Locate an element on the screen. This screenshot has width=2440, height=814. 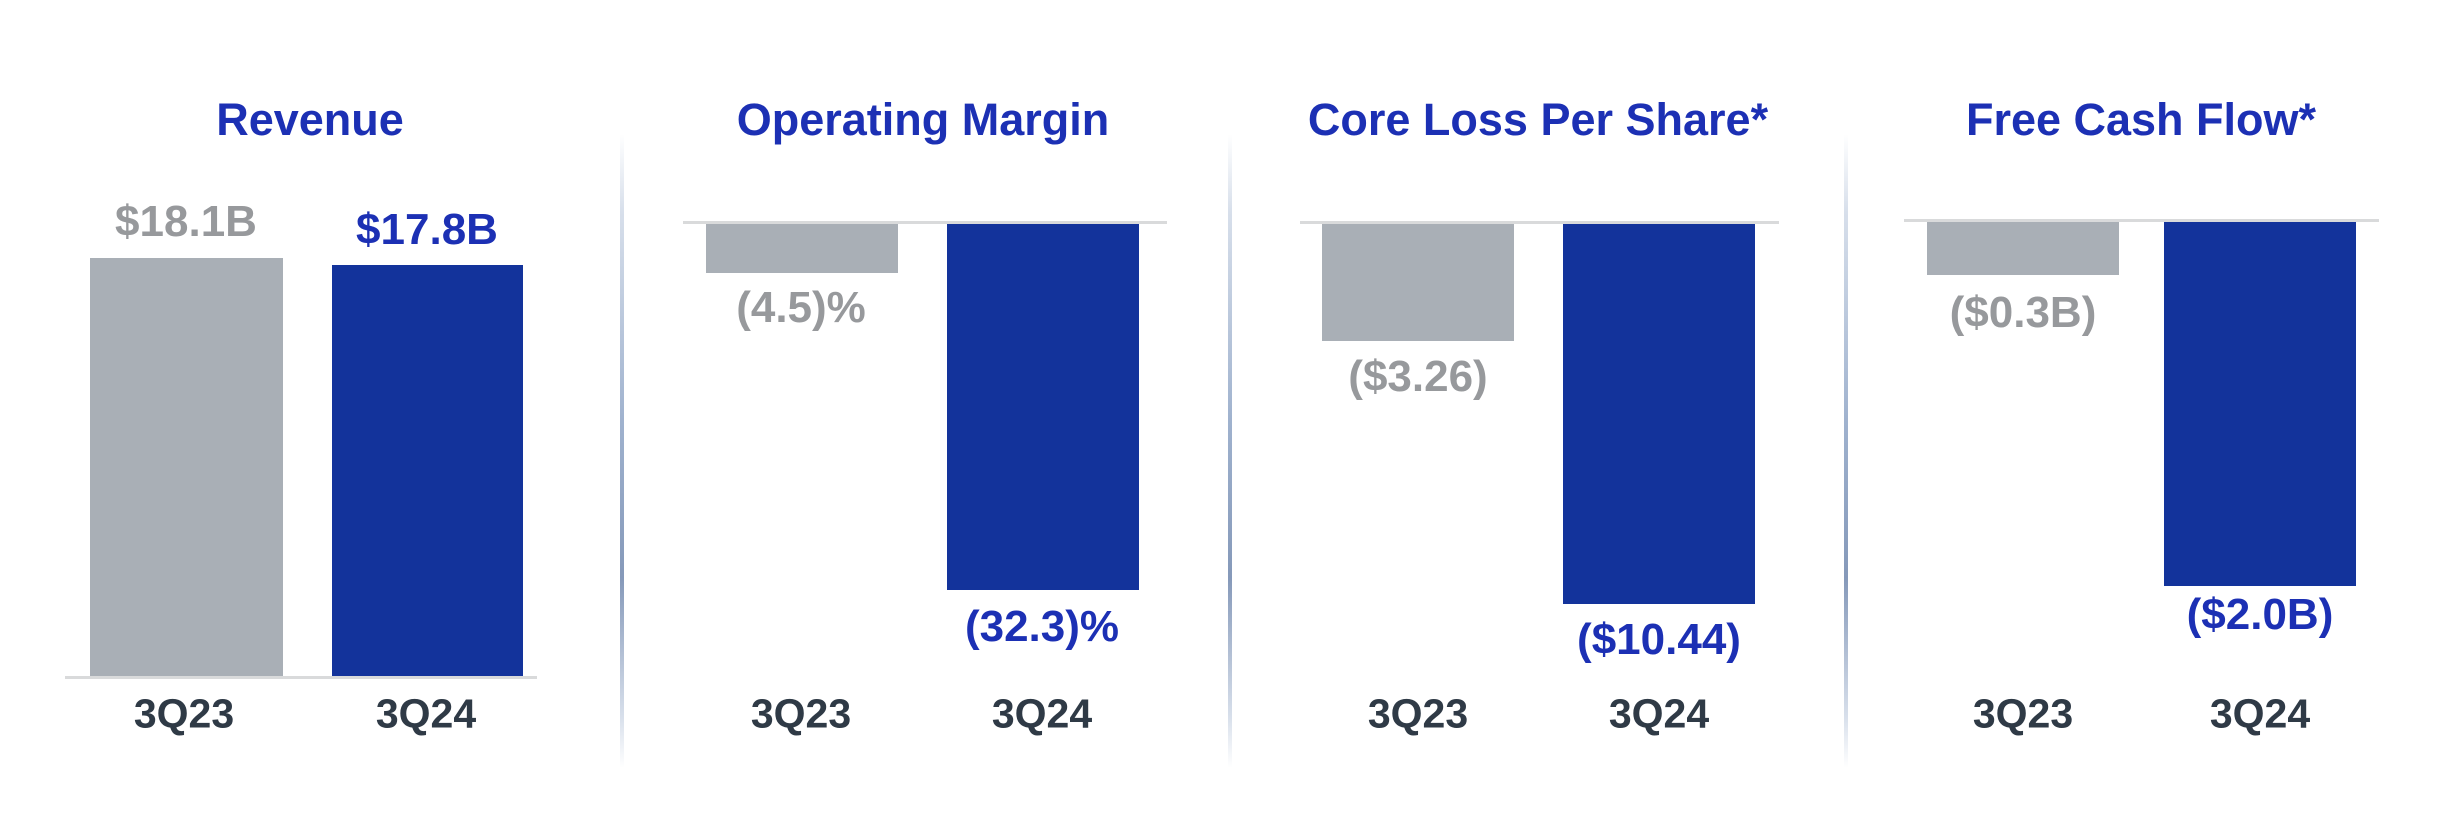
value-label-3q23: $18.1B is located at coordinates (186, 221).